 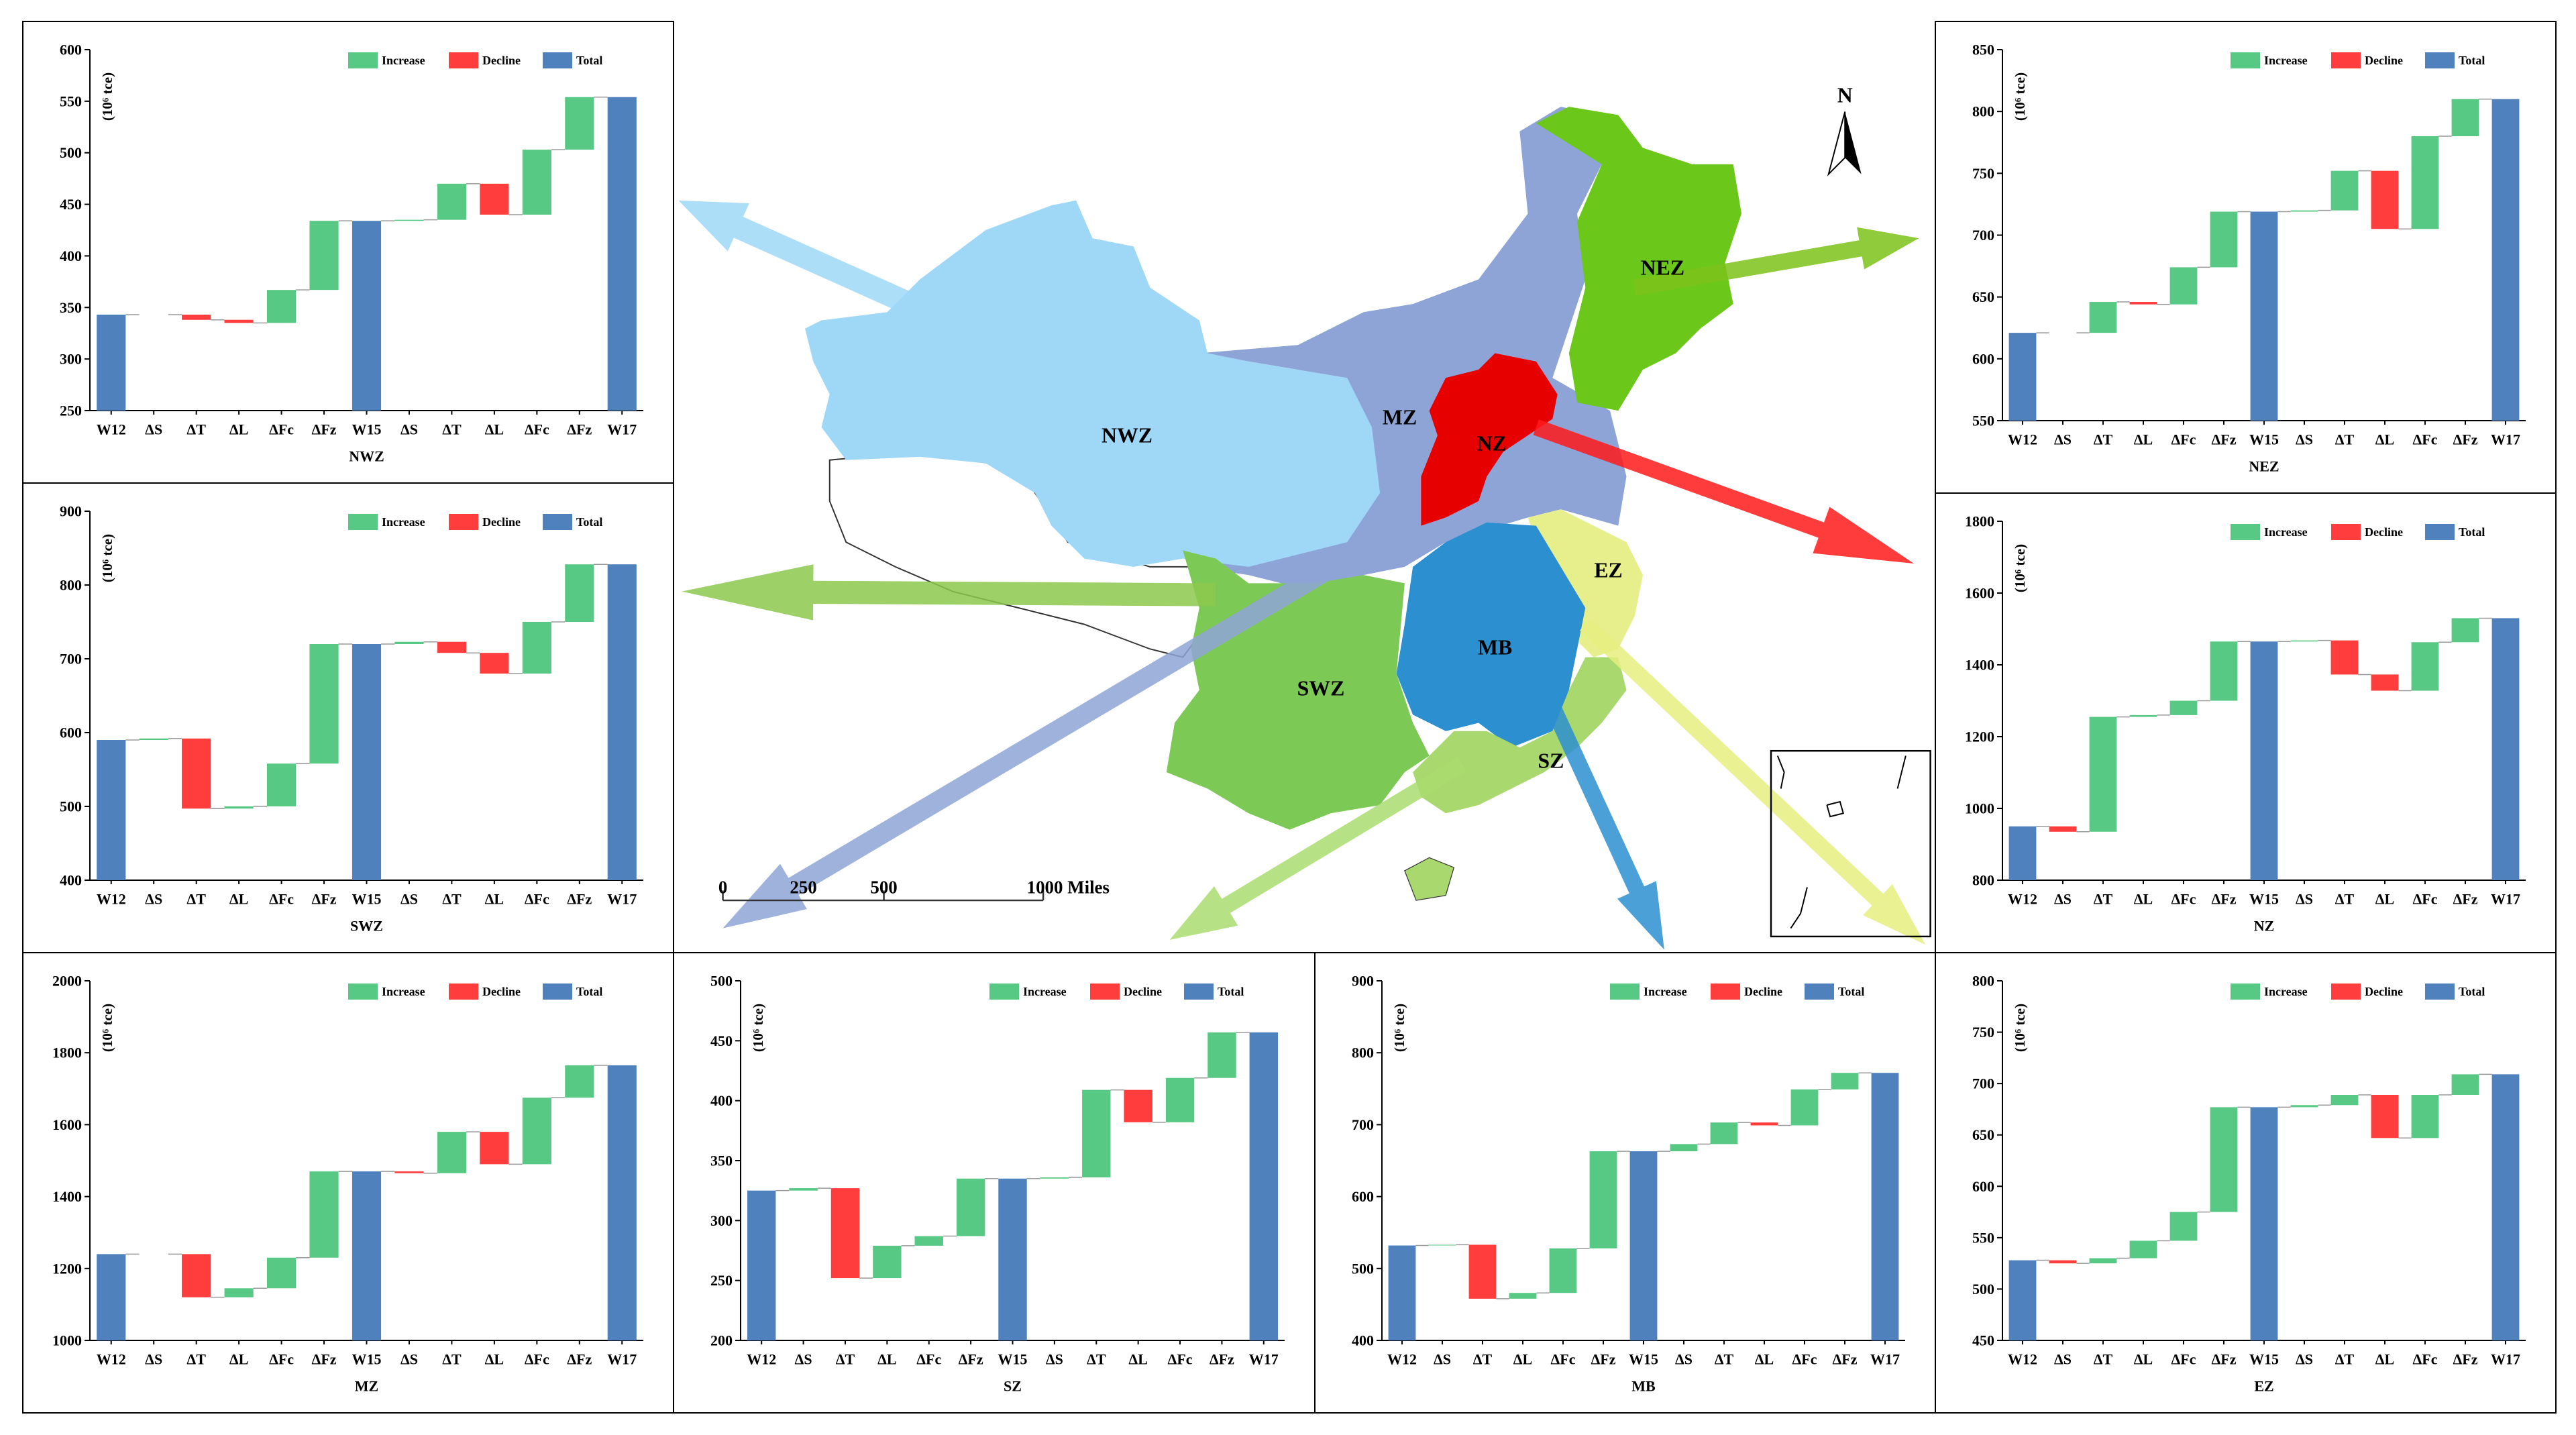 I want to click on region-label: MB, so click(x=1495, y=647).